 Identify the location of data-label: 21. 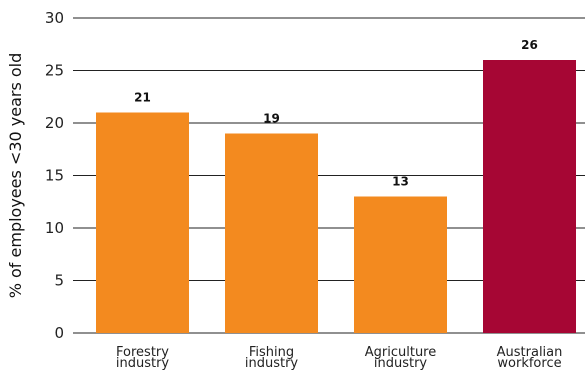
(142, 98).